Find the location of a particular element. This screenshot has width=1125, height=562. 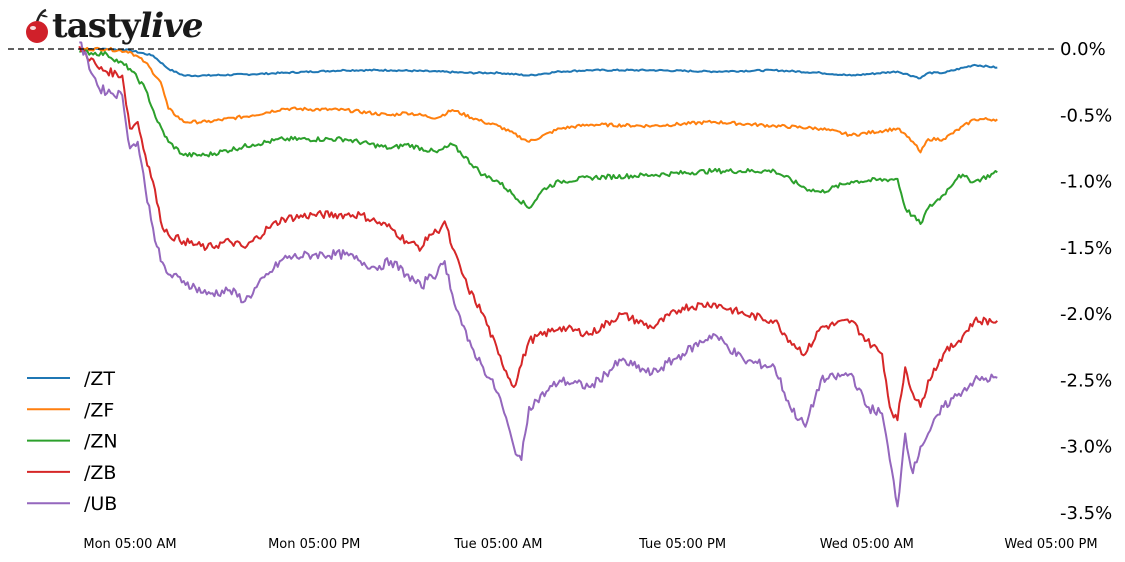

y-tick-label: -1.0% is located at coordinates (1086, 182).